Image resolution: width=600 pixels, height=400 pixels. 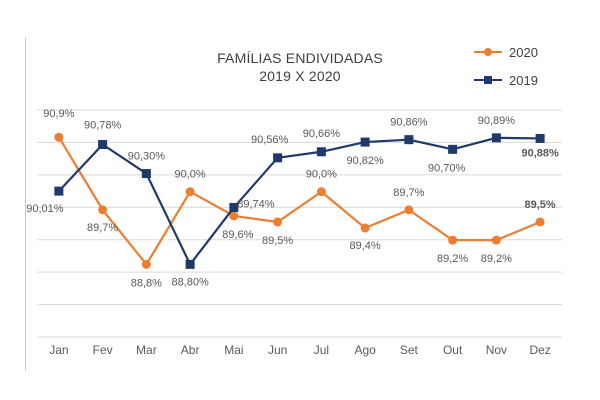 What do you see at coordinates (505, 52) in the screenshot?
I see `legend-item-2020: 2020` at bounding box center [505, 52].